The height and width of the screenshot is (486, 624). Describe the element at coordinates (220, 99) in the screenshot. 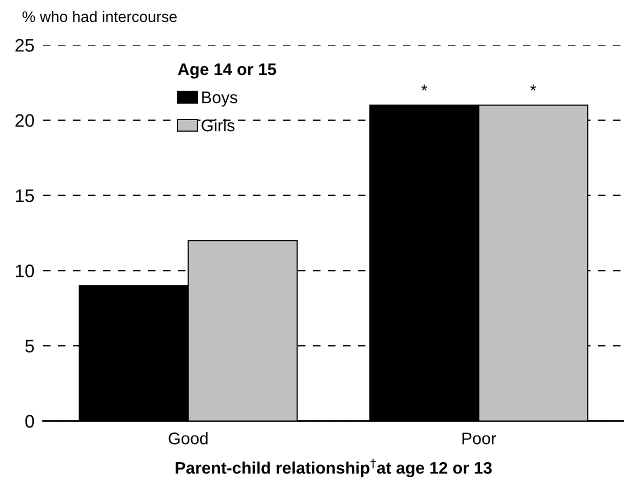

I see `legend-label: Boys` at that location.